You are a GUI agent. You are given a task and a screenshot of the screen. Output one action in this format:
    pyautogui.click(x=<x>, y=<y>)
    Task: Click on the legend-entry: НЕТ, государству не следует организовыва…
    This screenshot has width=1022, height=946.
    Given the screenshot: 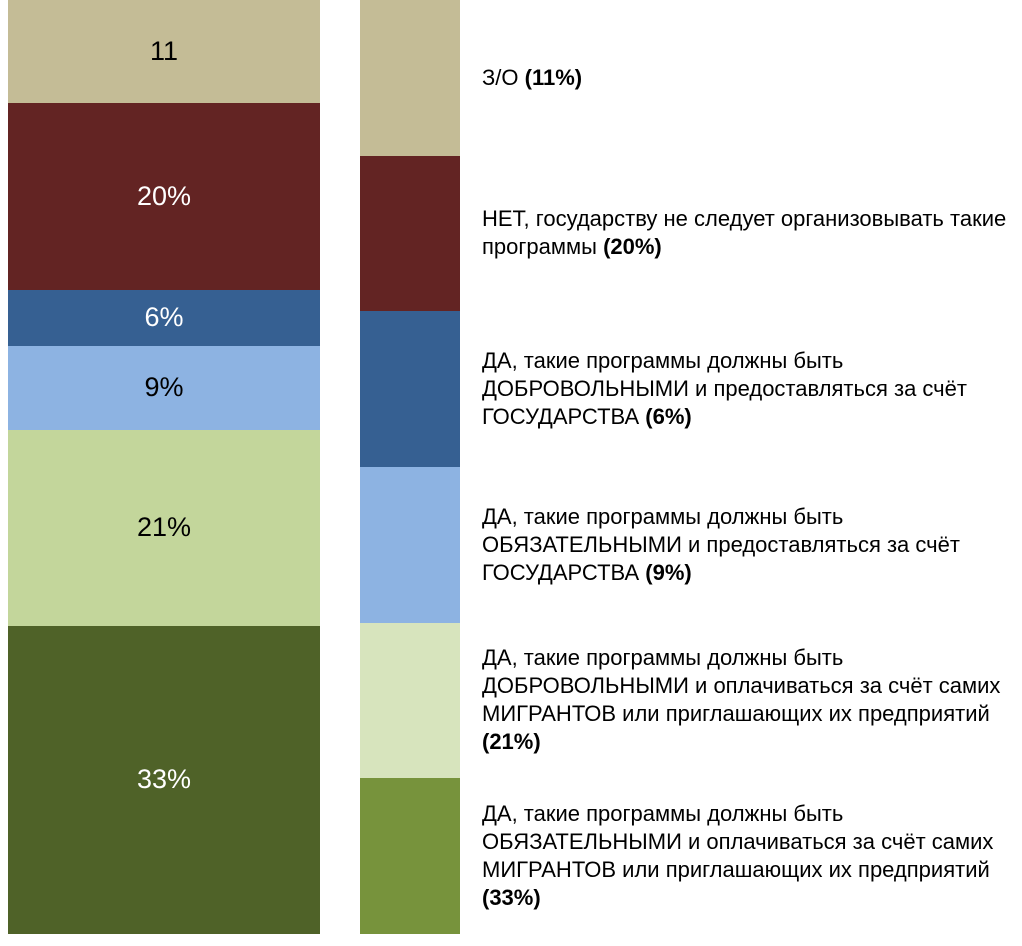 What is the action you would take?
    pyautogui.click(x=752, y=234)
    